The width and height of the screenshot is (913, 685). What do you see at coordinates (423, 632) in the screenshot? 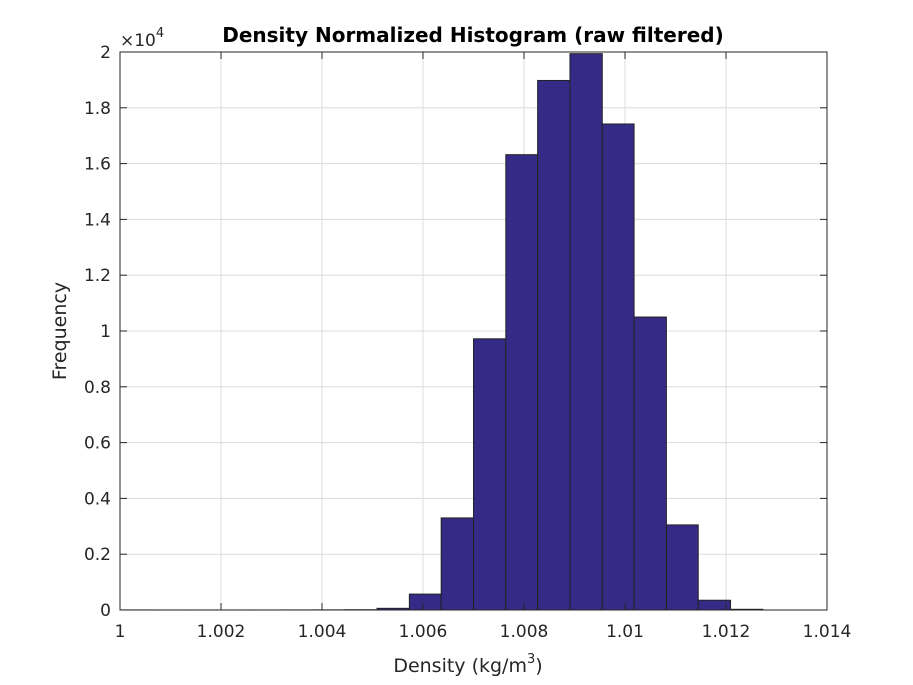
I see `x-tick-label: 1.006` at bounding box center [423, 632].